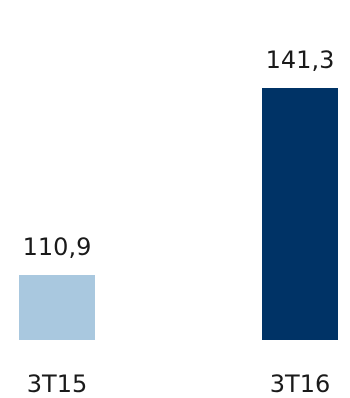 Image resolution: width=350 pixels, height=398 pixels. What do you see at coordinates (300, 214) in the screenshot?
I see `bar-3t16` at bounding box center [300, 214].